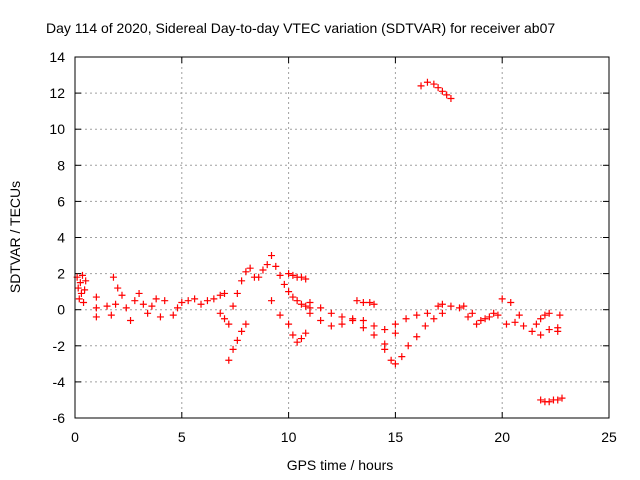  Describe the element at coordinates (57, 93) in the screenshot. I see `y-tick-label: 12` at that location.